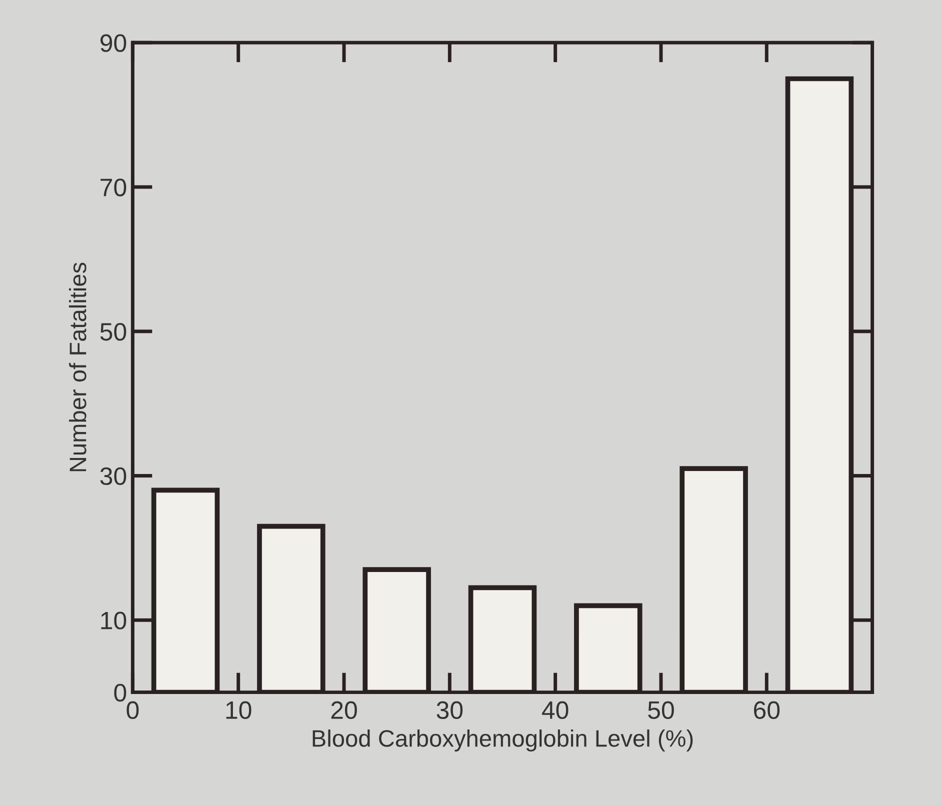  Describe the element at coordinates (555, 710) in the screenshot. I see `x-tick-label: 40` at that location.